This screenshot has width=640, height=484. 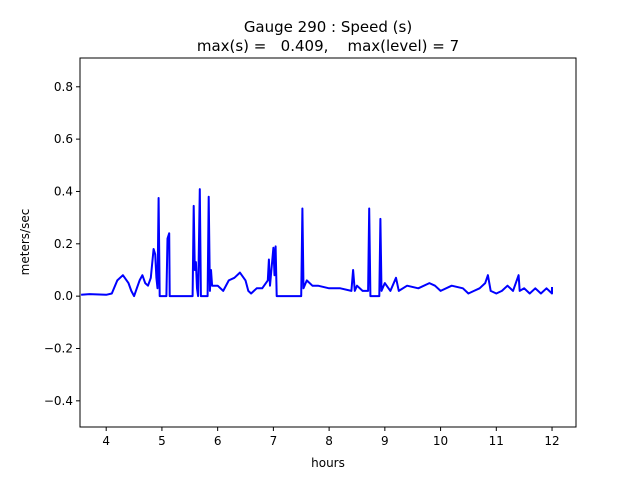 What do you see at coordinates (440, 441) in the screenshot?
I see `x-tick-label: 10` at bounding box center [440, 441].